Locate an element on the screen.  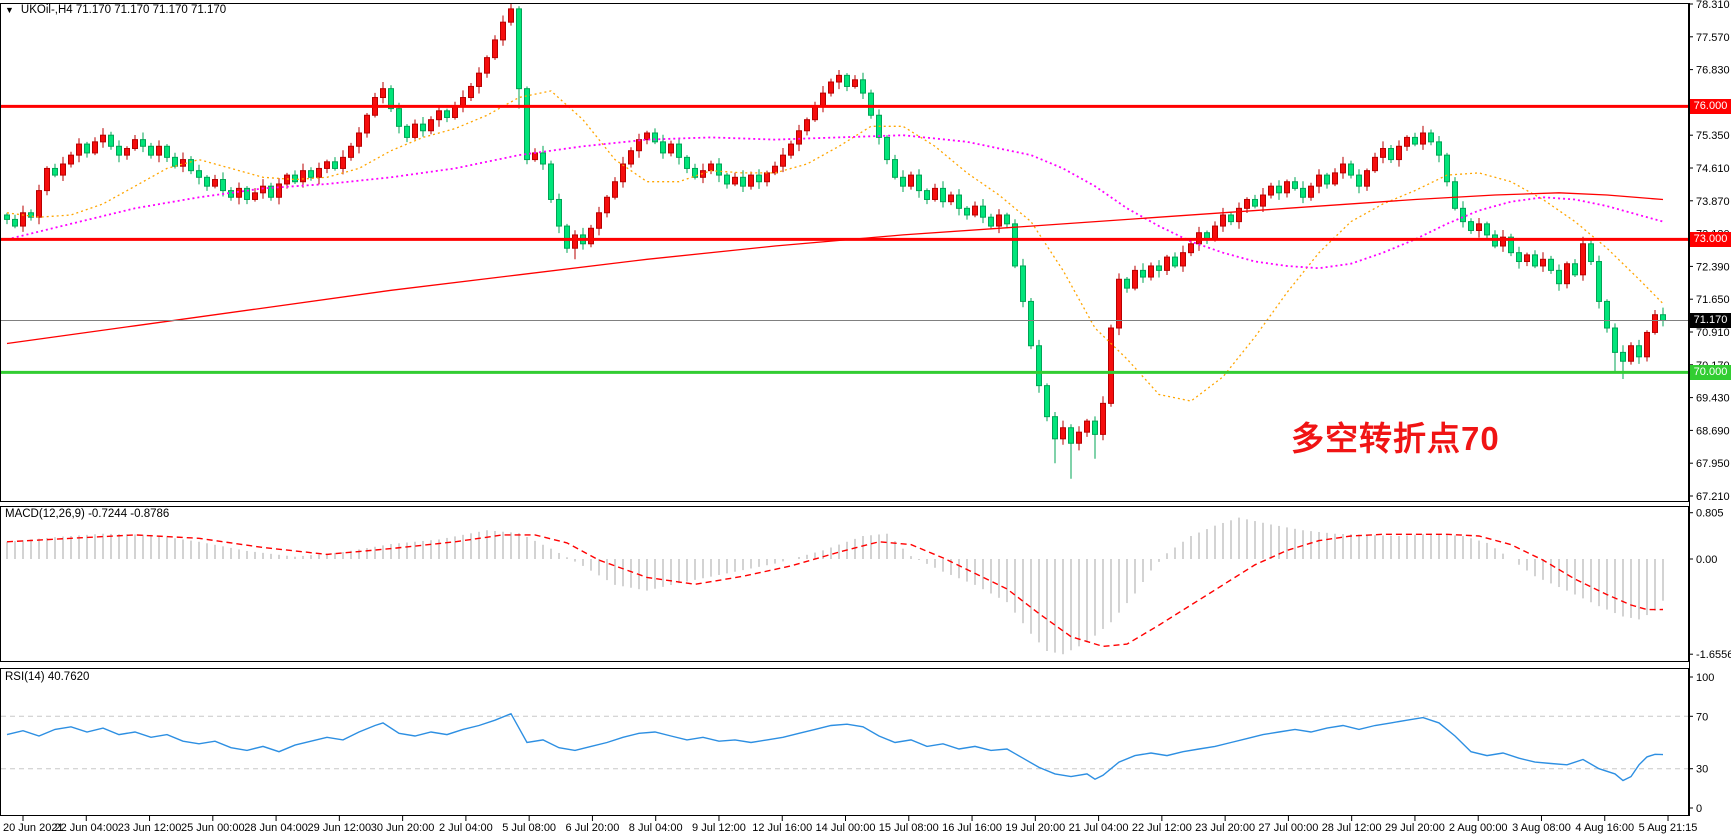
rsi-axis-label: 0 is located at coordinates (1699, 809).